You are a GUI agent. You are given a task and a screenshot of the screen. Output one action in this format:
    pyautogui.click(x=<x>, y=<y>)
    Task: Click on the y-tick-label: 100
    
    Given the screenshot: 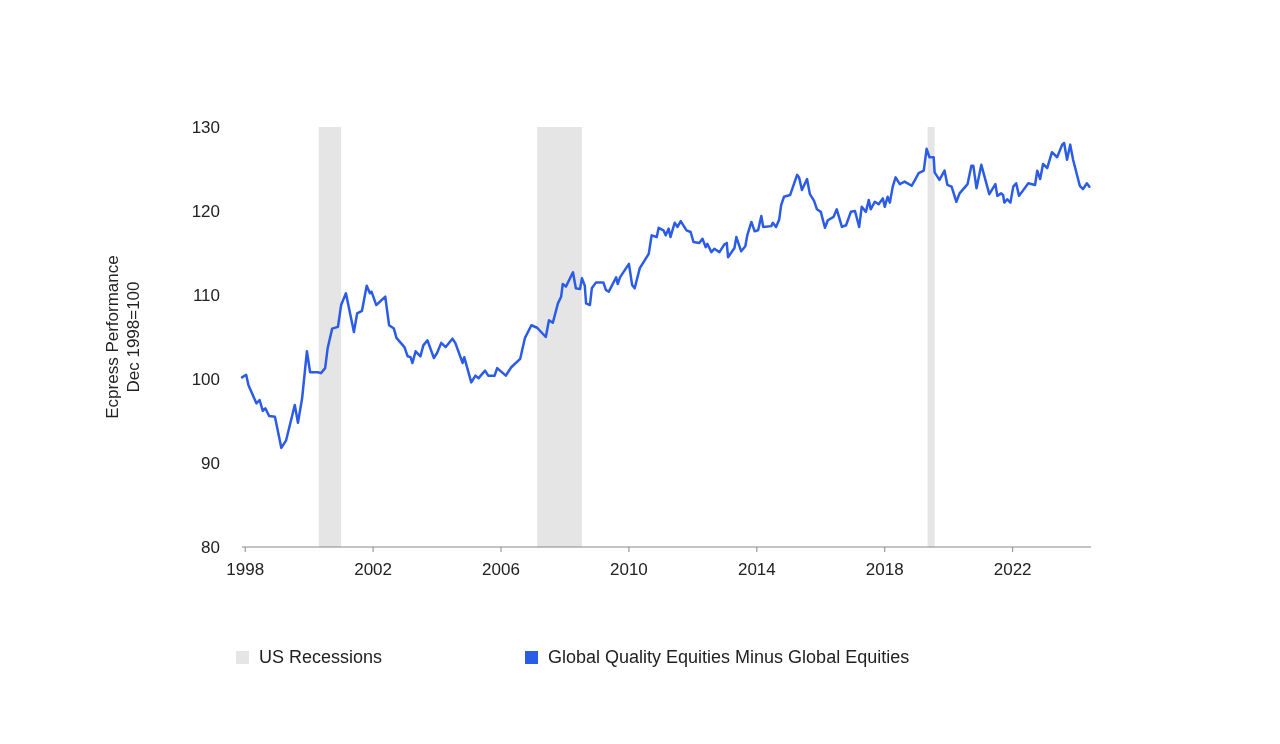 What is the action you would take?
    pyautogui.click(x=205, y=379)
    